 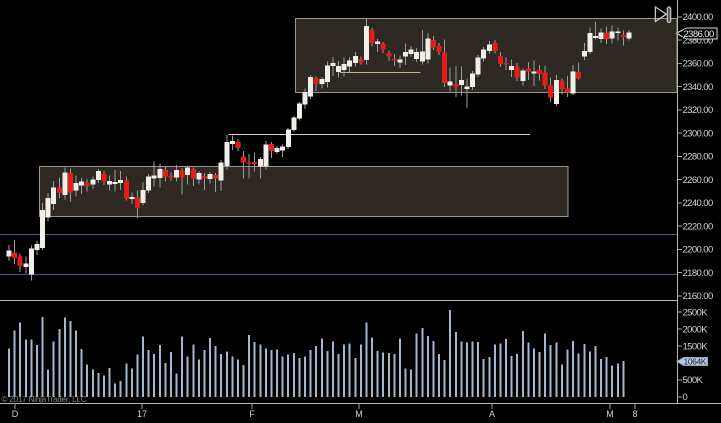 I want to click on svg-text: 2280.00, so click(x=698, y=157).